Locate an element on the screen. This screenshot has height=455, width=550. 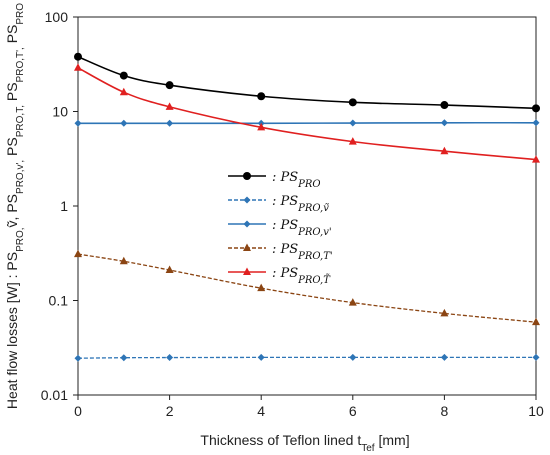
y-tick-label: 0.1 is located at coordinates (59, 301).